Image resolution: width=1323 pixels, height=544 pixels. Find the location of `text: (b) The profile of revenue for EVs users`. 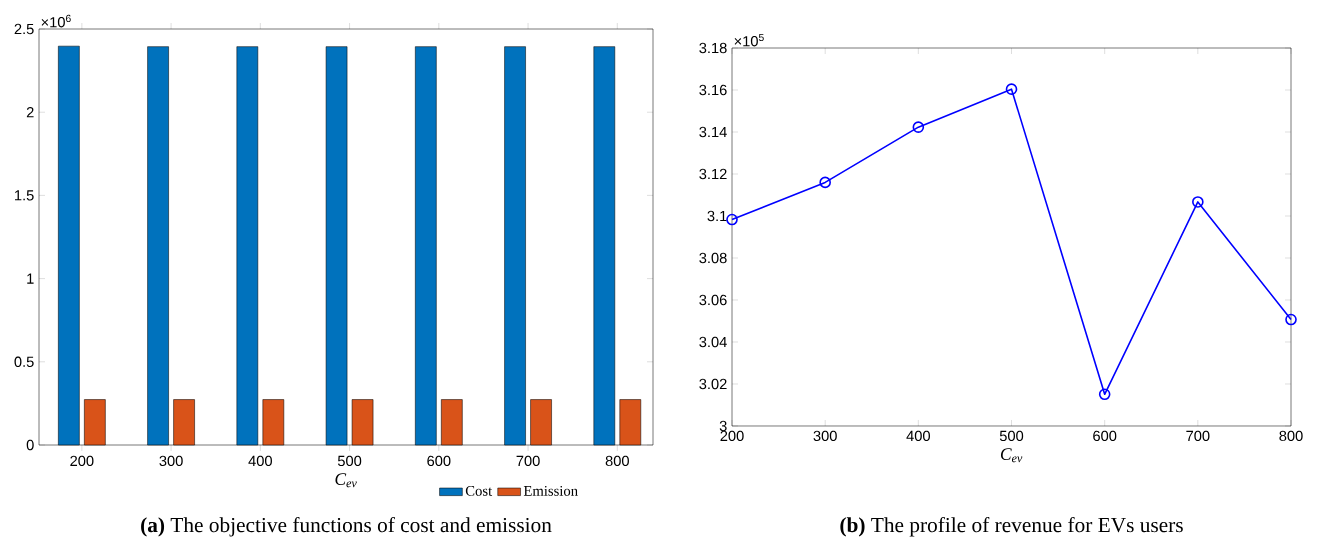

text: (b) The profile of revenue for EVs users is located at coordinates (1011, 526).